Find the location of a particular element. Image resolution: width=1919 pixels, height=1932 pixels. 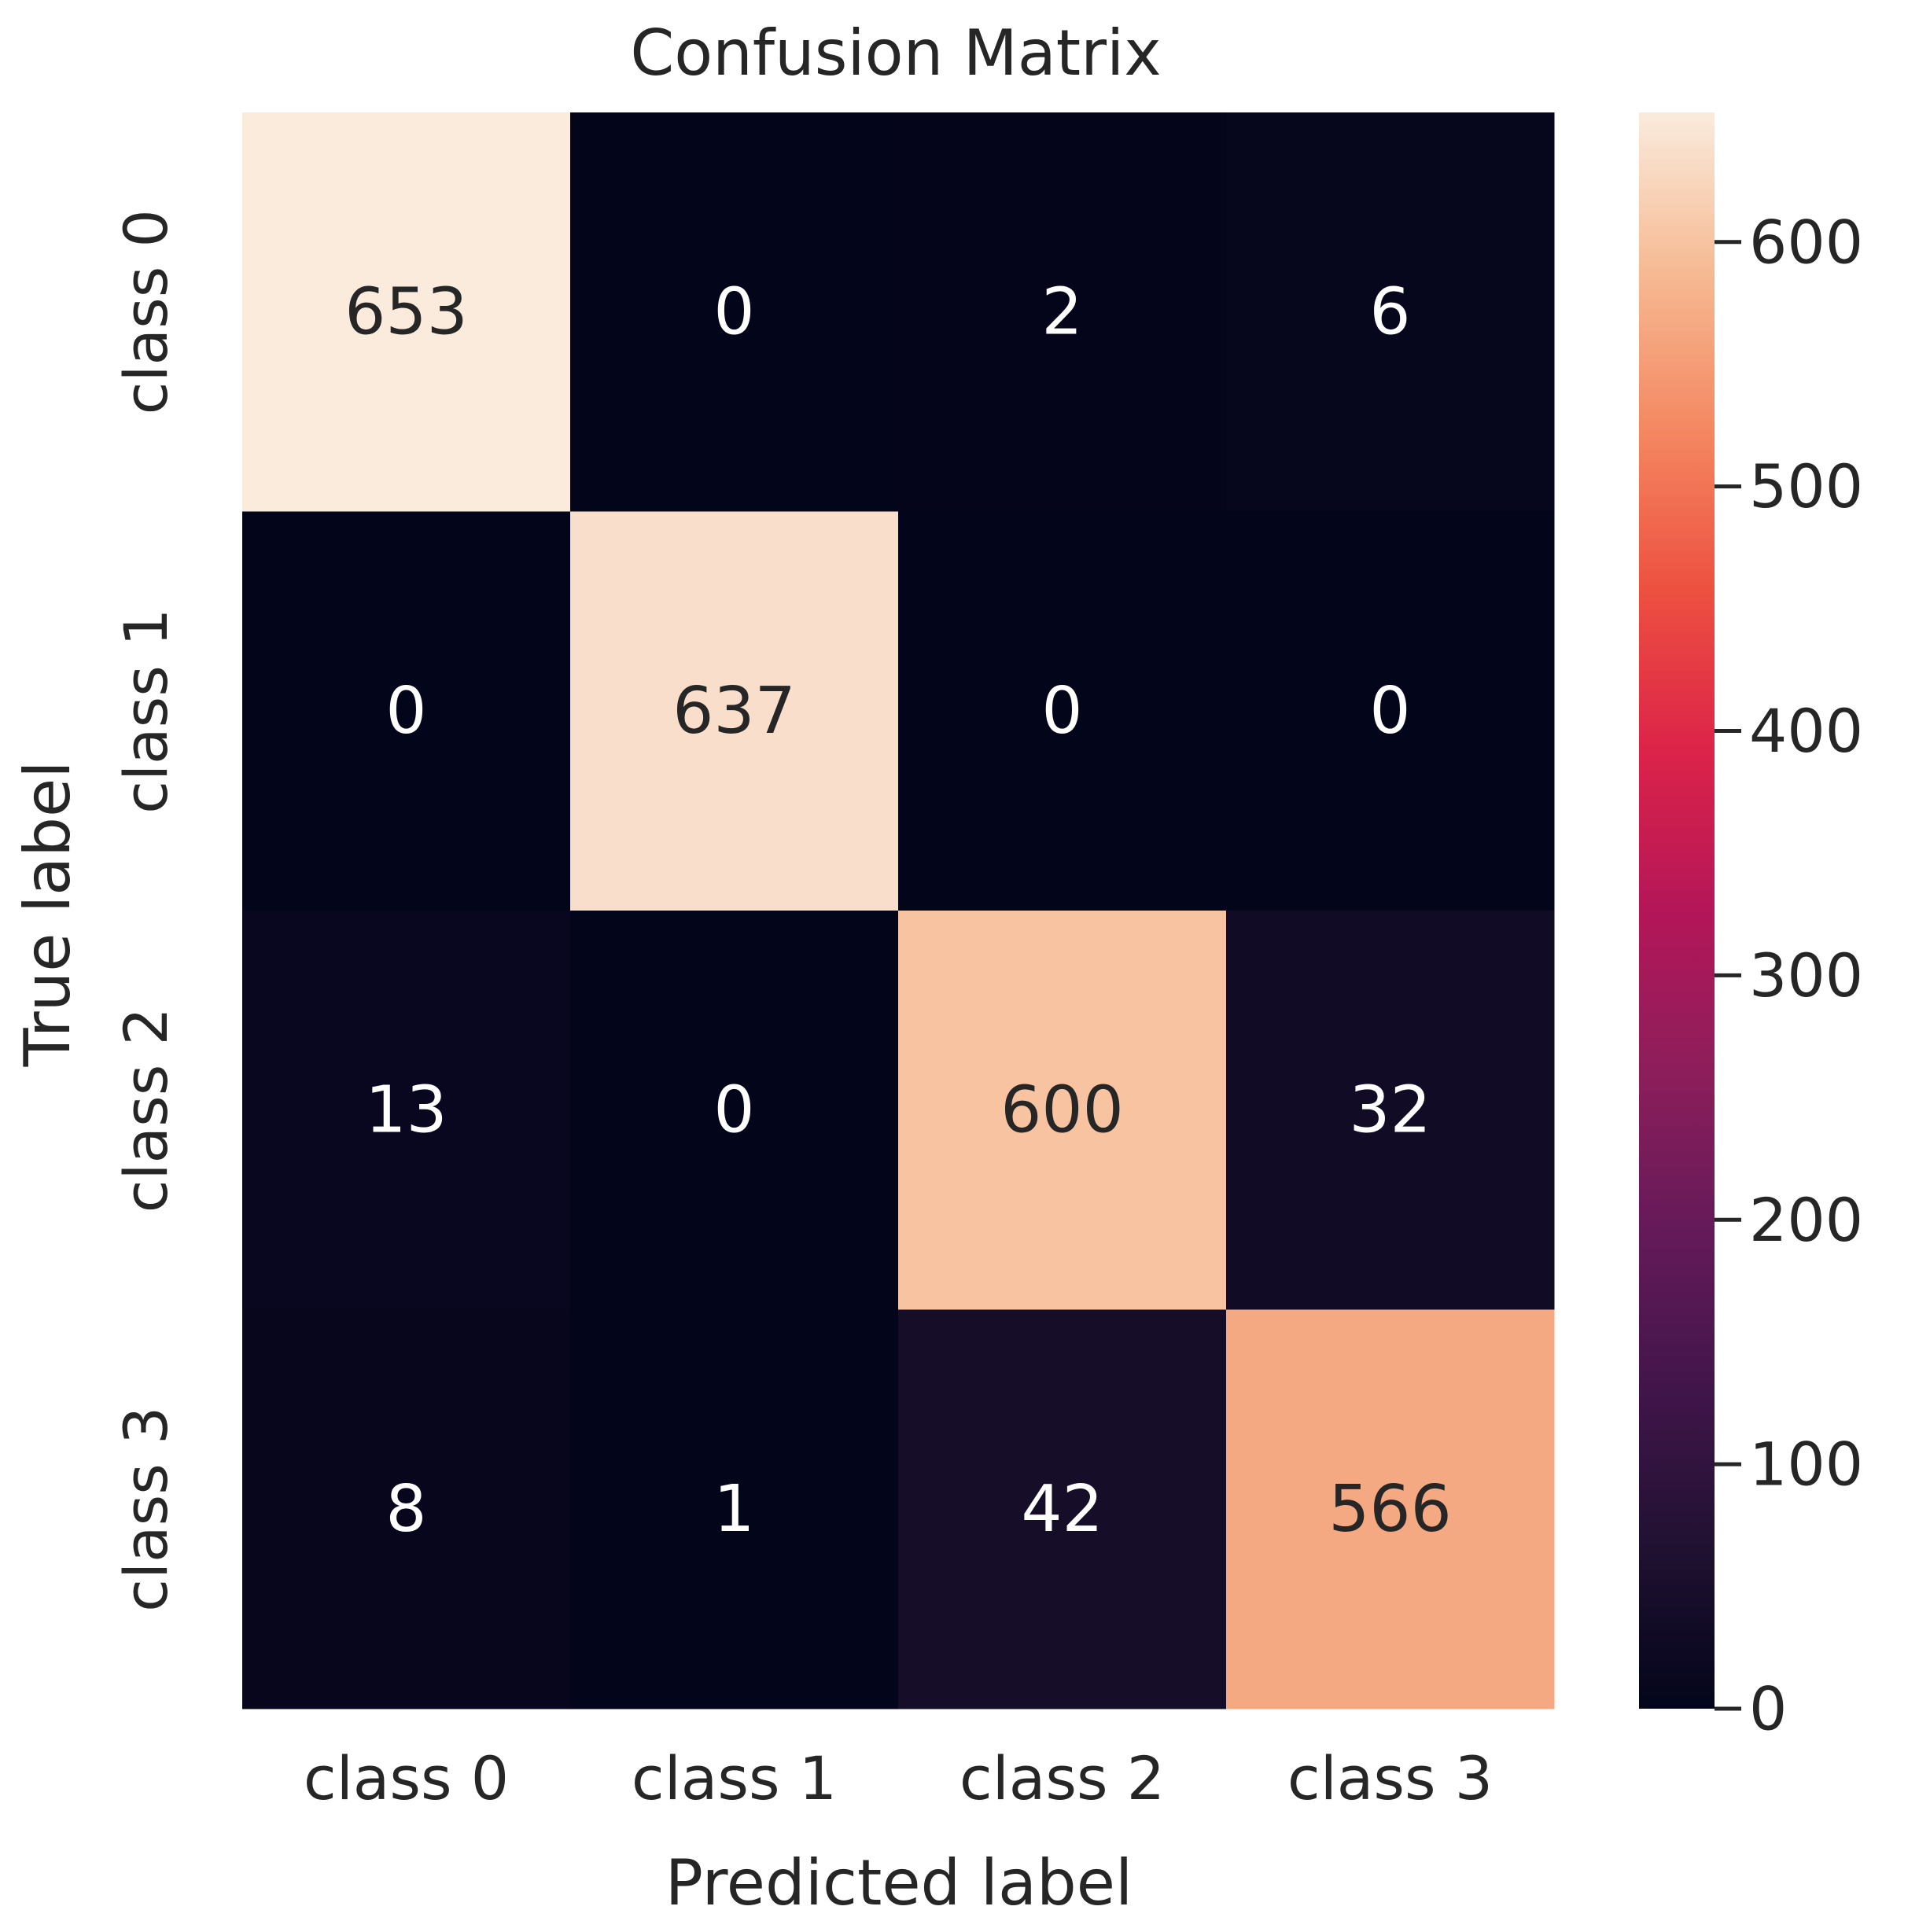

cell-value-r3-c2: 42 is located at coordinates (1062, 1509).